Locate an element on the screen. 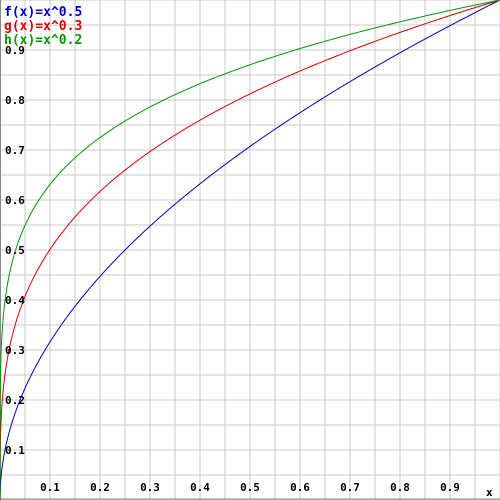 This screenshot has height=500, width=500. x-tick-label: 0.9 is located at coordinates (450, 487).